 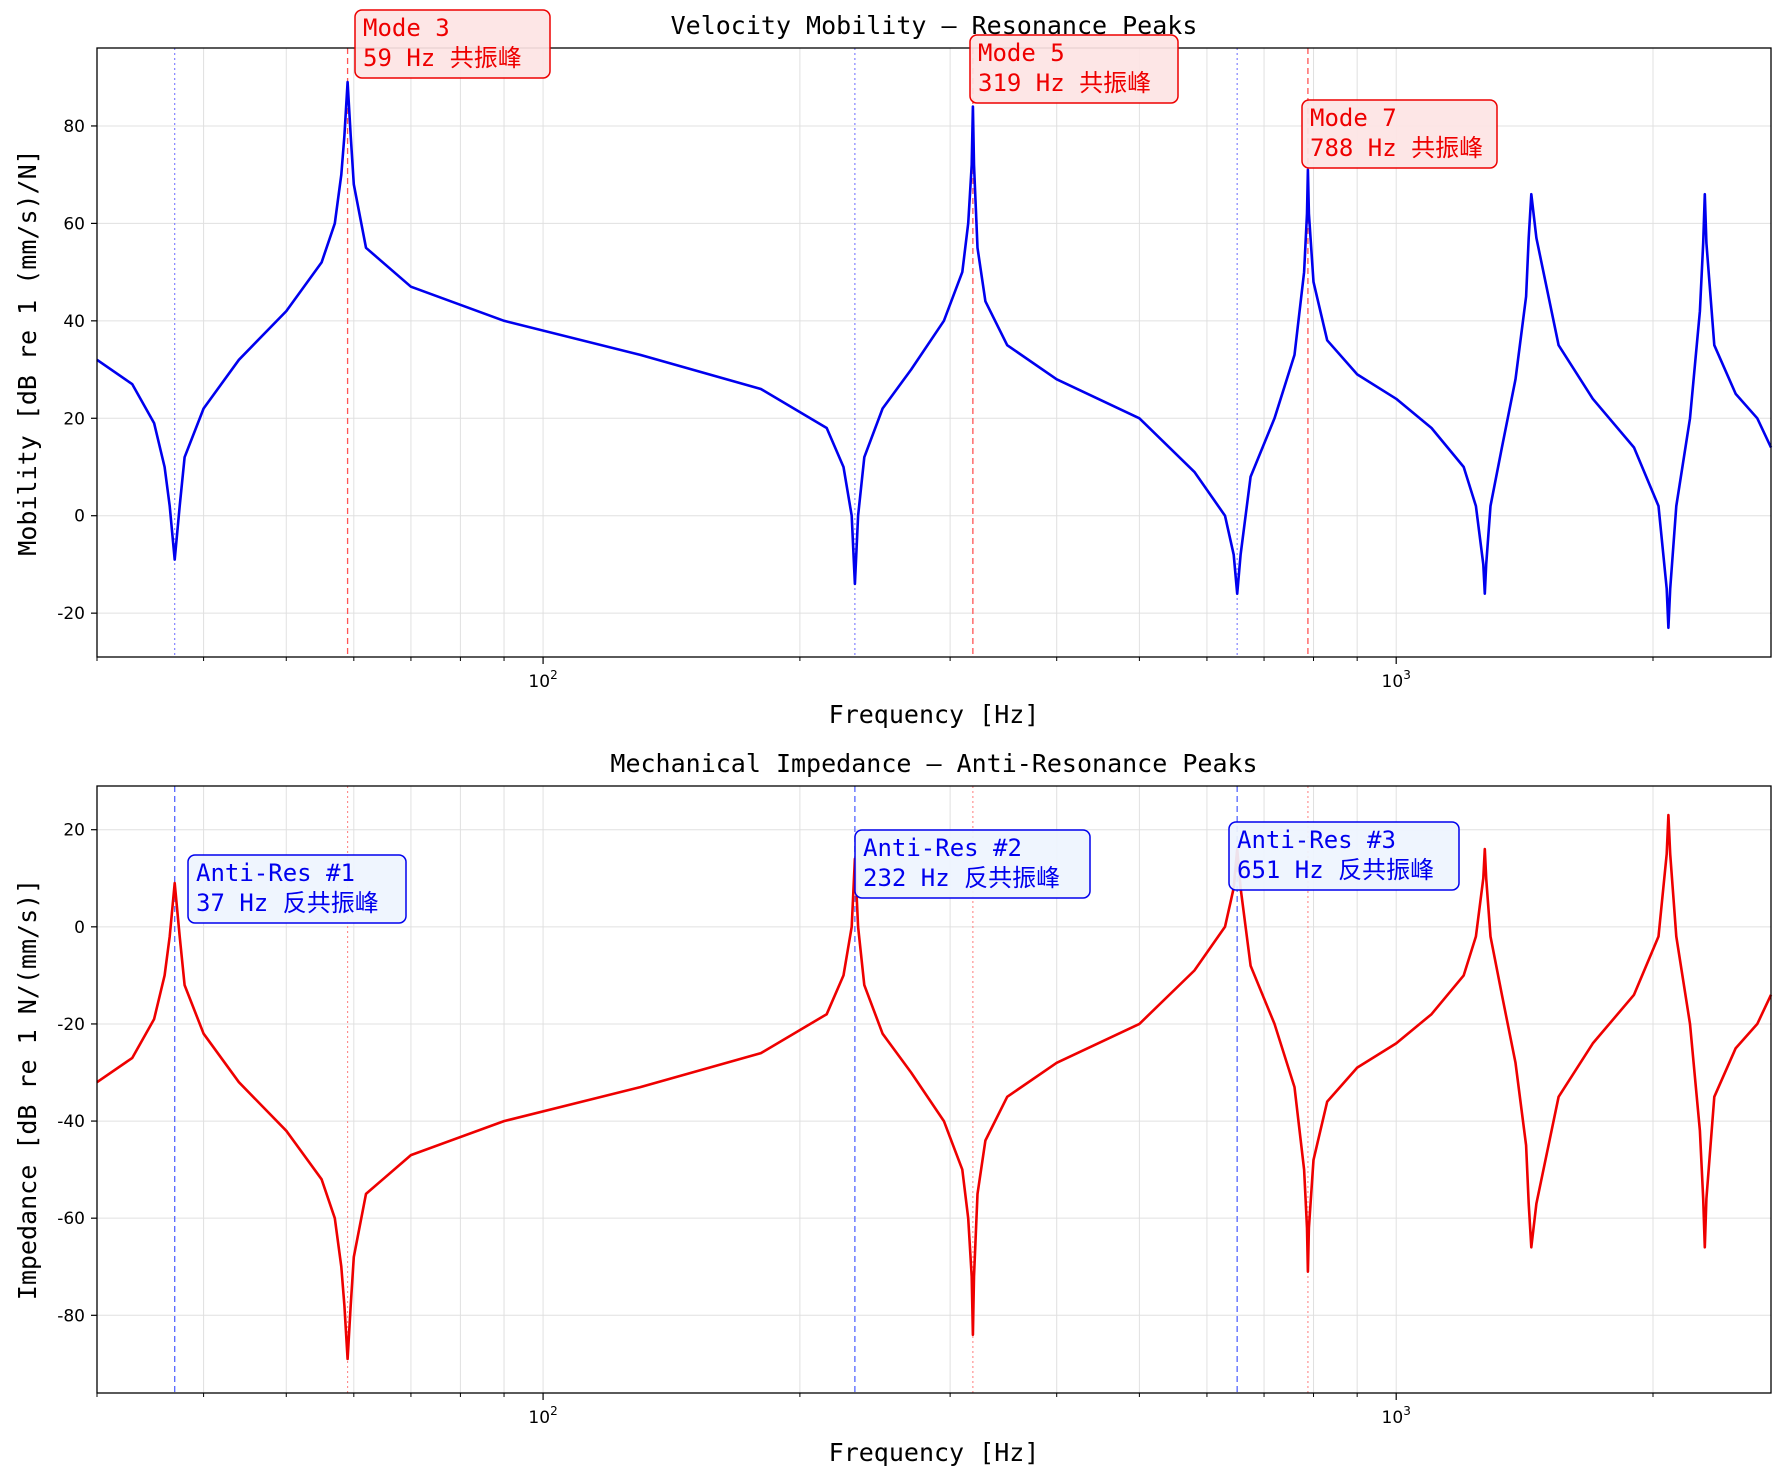 I want to click on y-tick-label: 80, so click(x=74, y=127).